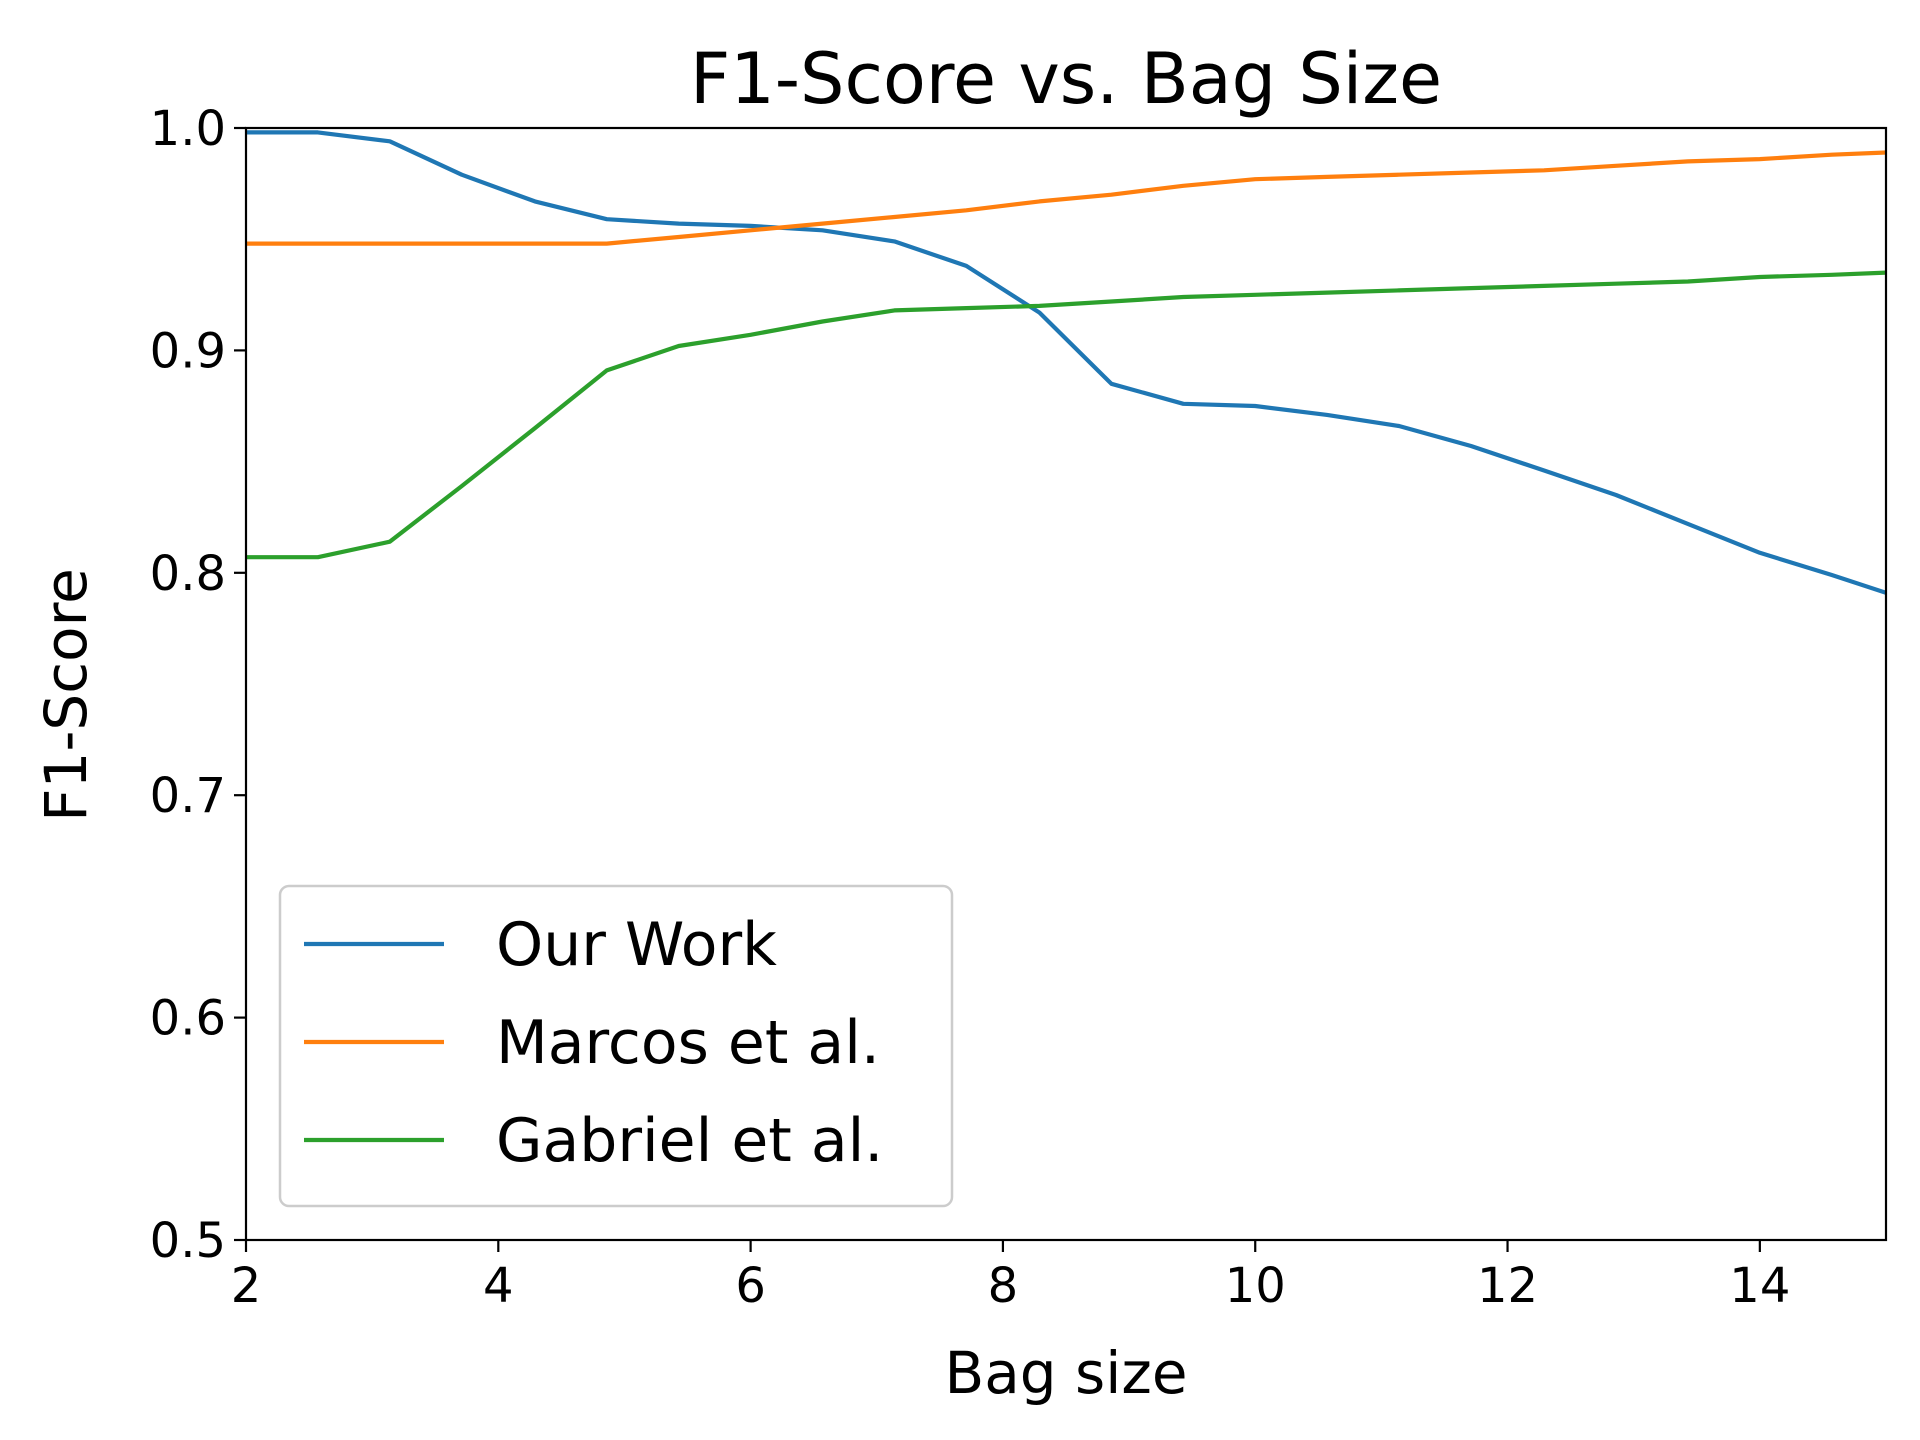 The image size is (1920, 1440). I want to click on x-tick-label: 10, so click(1255, 1286).